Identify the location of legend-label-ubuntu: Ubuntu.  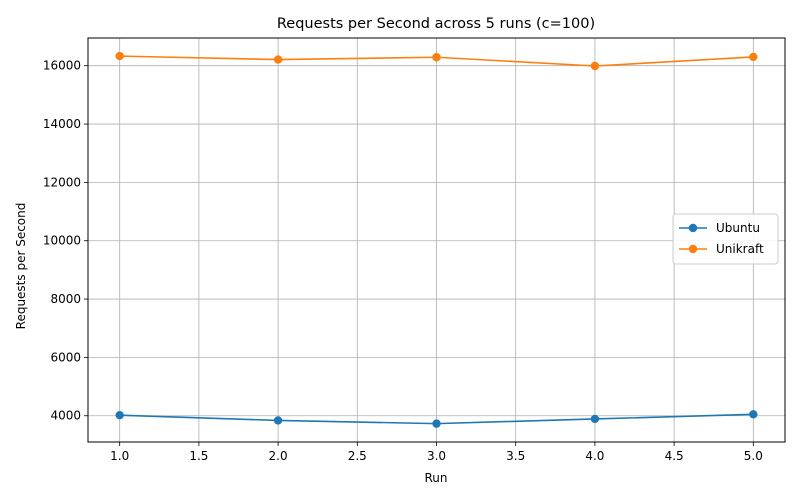
(738, 228).